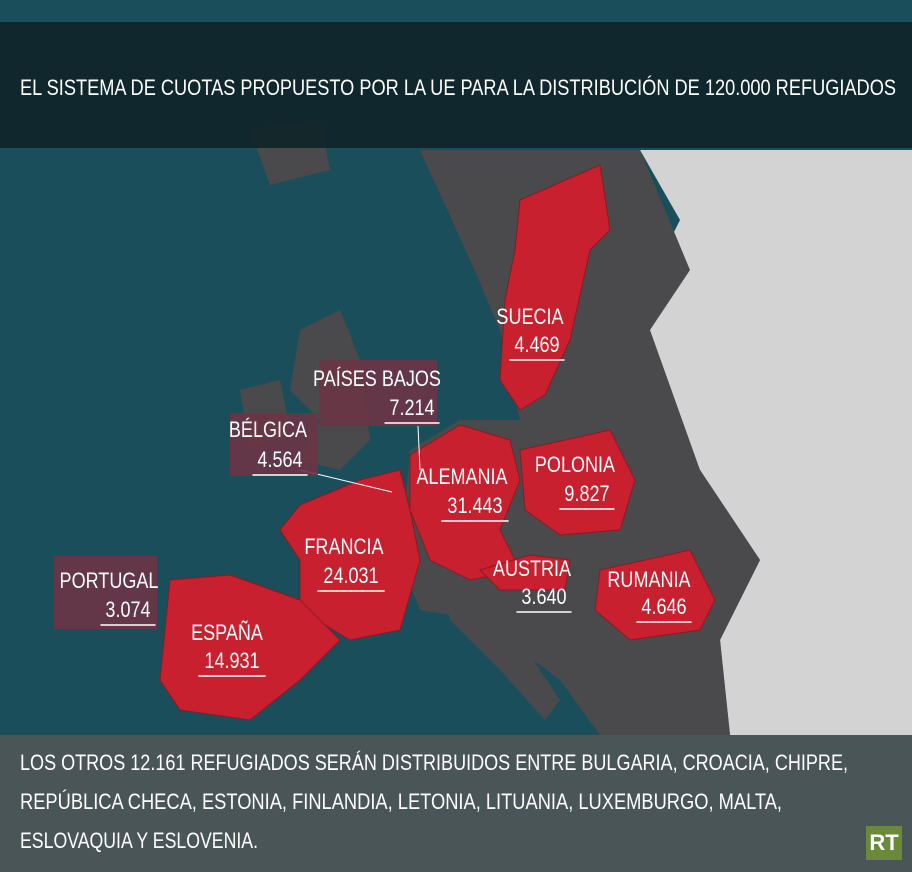 Image resolution: width=912 pixels, height=872 pixels. I want to click on romania, so click(655, 595).